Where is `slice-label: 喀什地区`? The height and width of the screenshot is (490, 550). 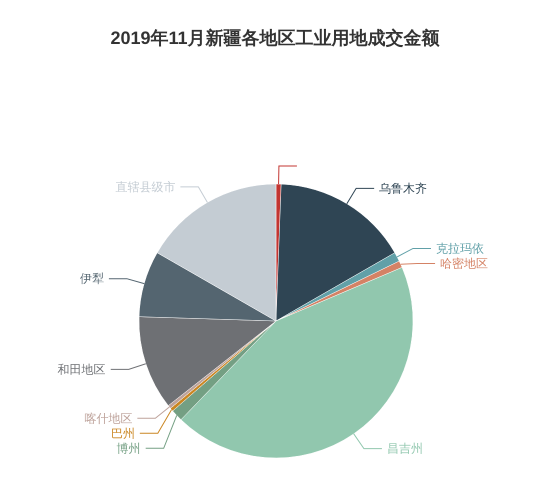
slice-label: 喀什地区 is located at coordinates (108, 418).